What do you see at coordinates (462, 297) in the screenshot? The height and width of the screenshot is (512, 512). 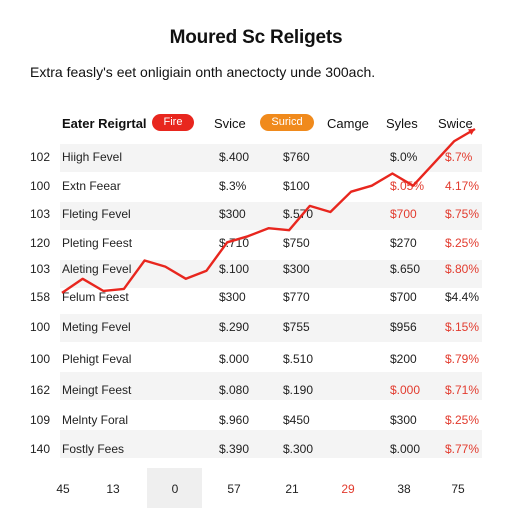 I see `row-value-4: $4.4%` at bounding box center [462, 297].